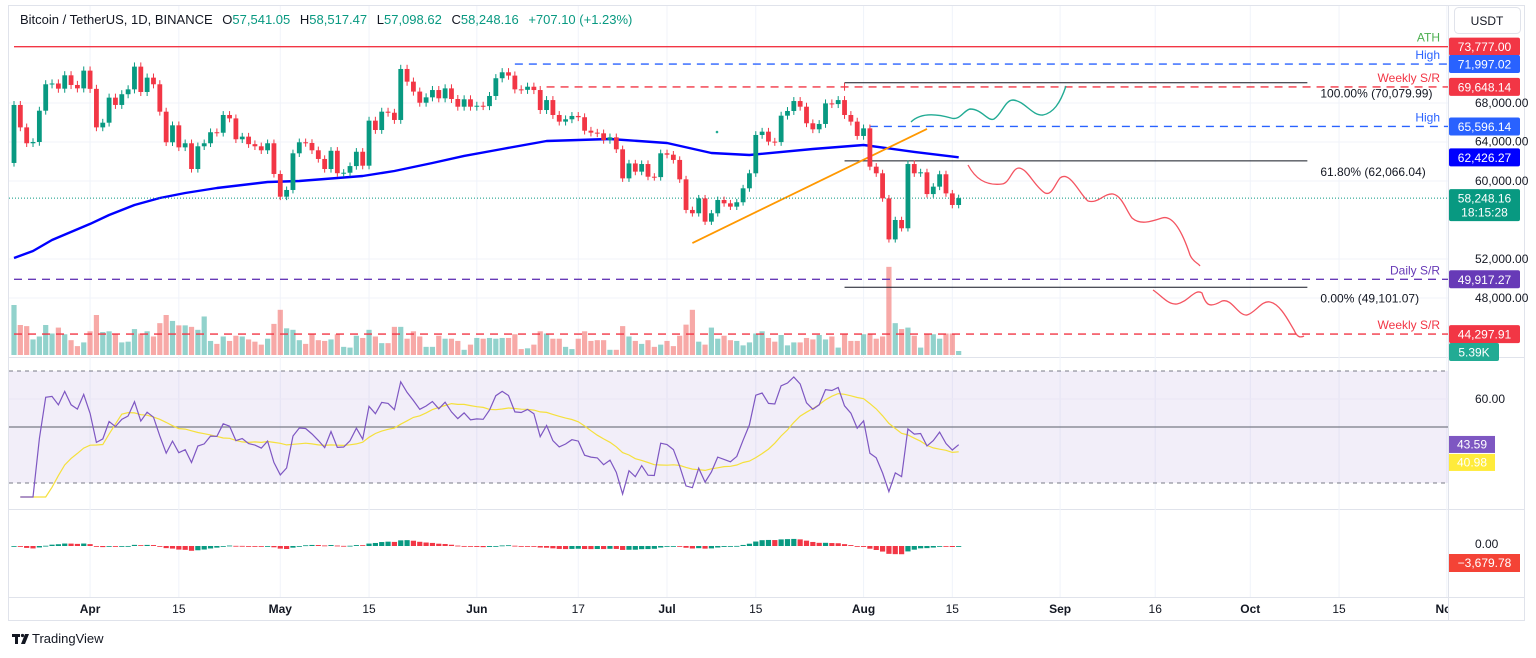 The width and height of the screenshot is (1536, 658). What do you see at coordinates (809, 186) in the screenshot?
I see `trendline` at bounding box center [809, 186].